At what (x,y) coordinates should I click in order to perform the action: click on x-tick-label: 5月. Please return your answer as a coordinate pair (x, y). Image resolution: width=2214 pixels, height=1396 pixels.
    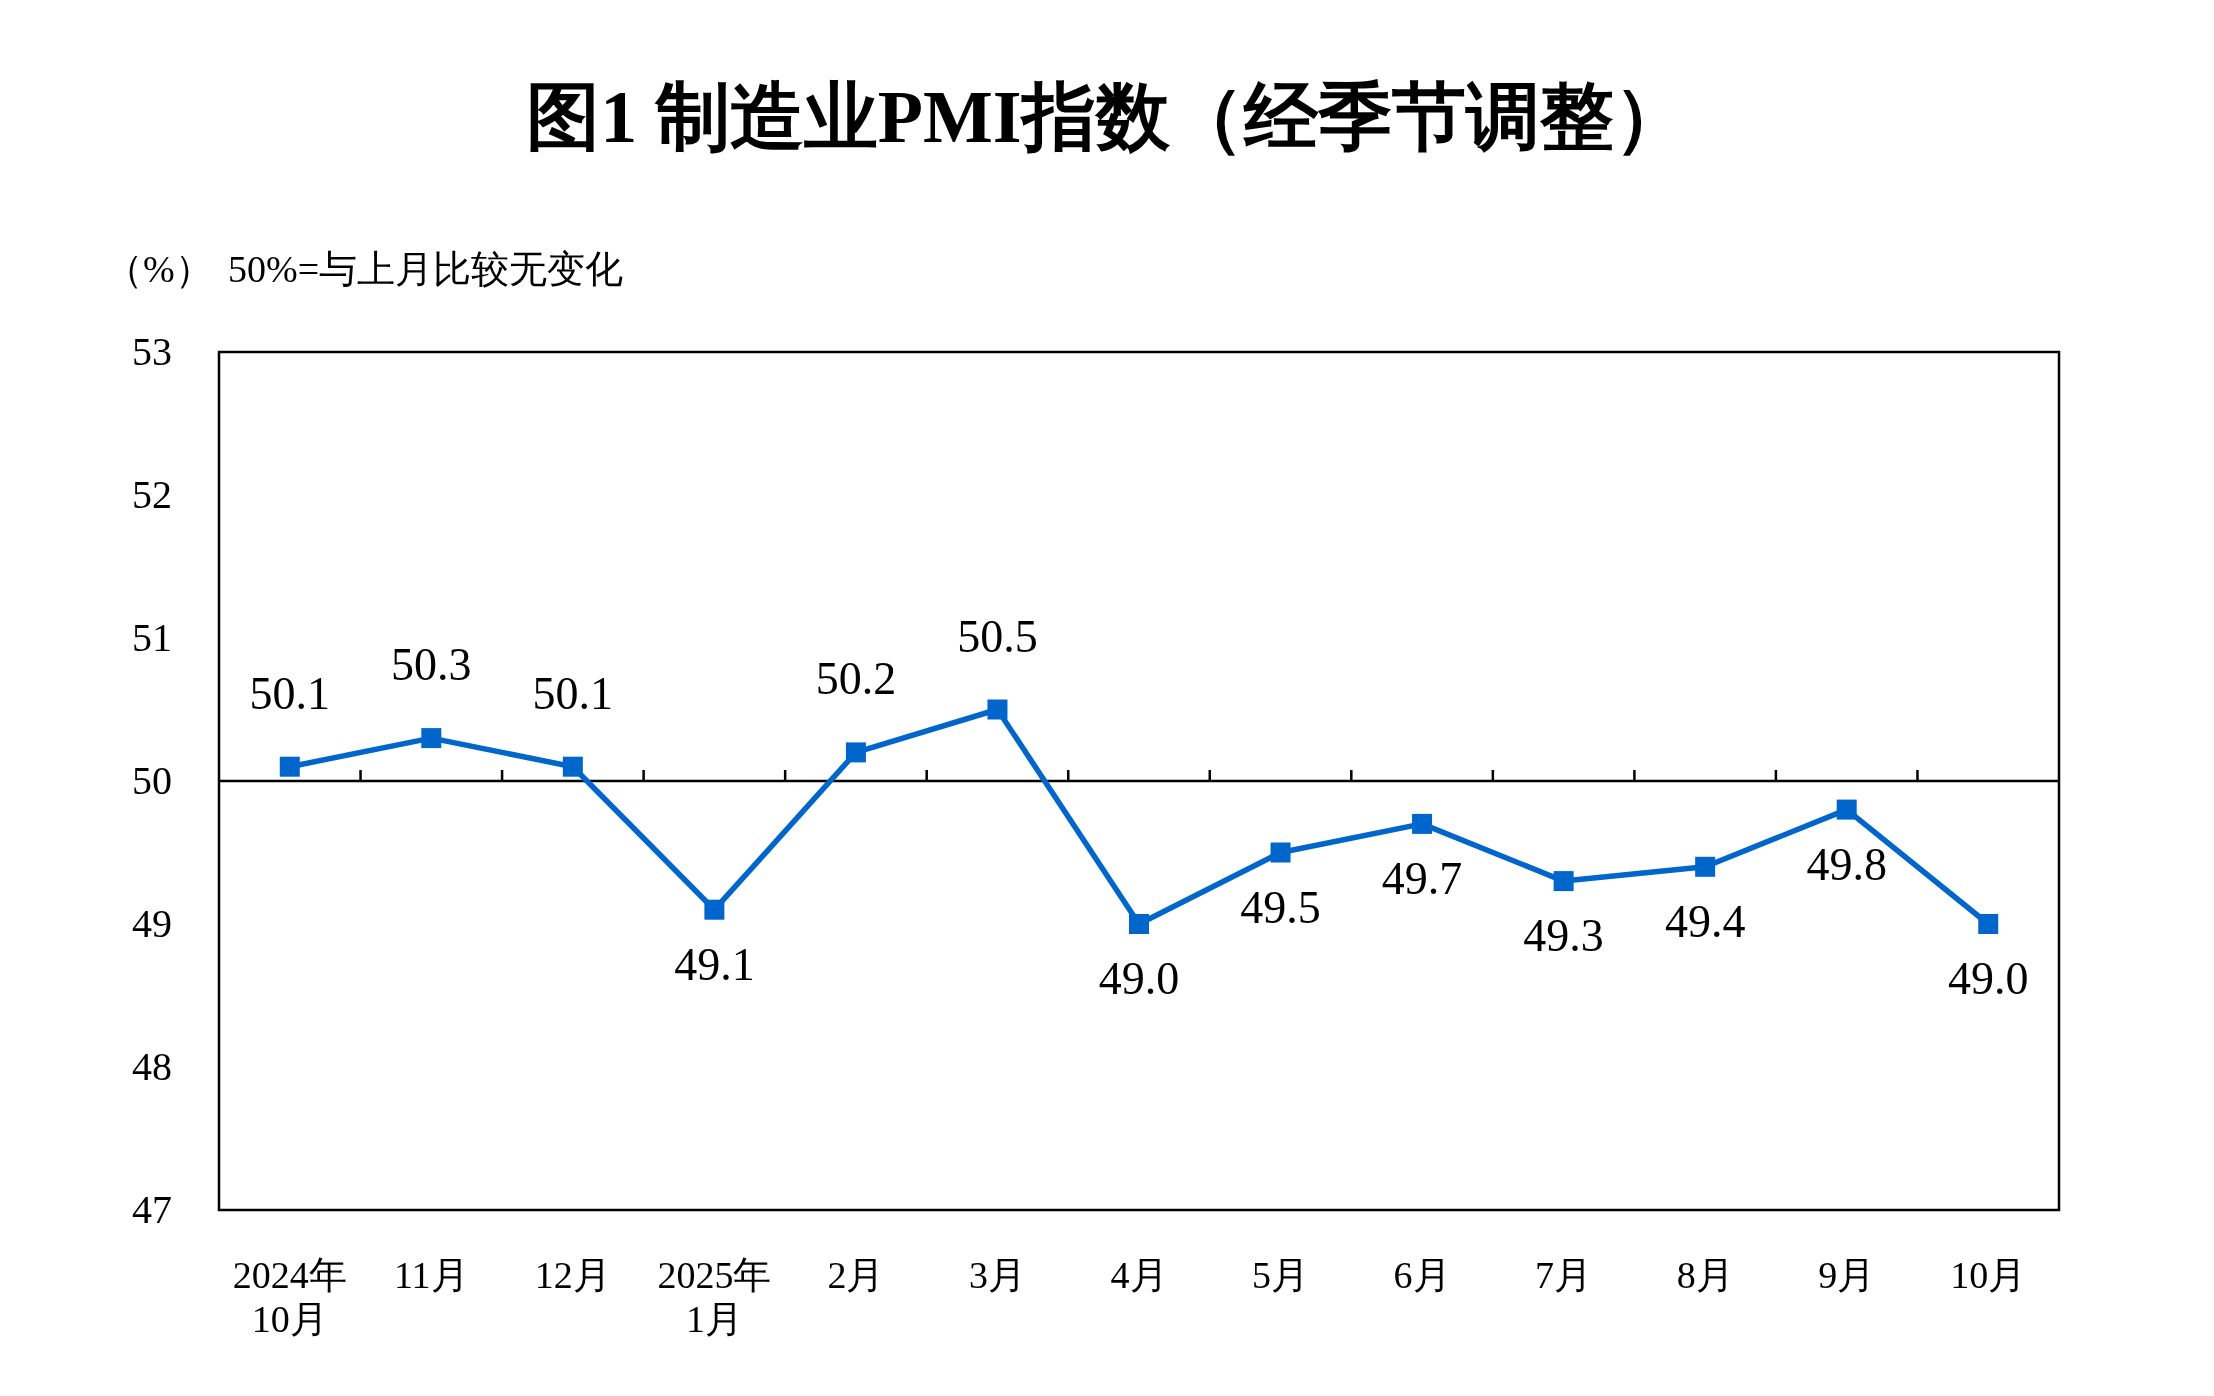
    Looking at the image, I should click on (1281, 1275).